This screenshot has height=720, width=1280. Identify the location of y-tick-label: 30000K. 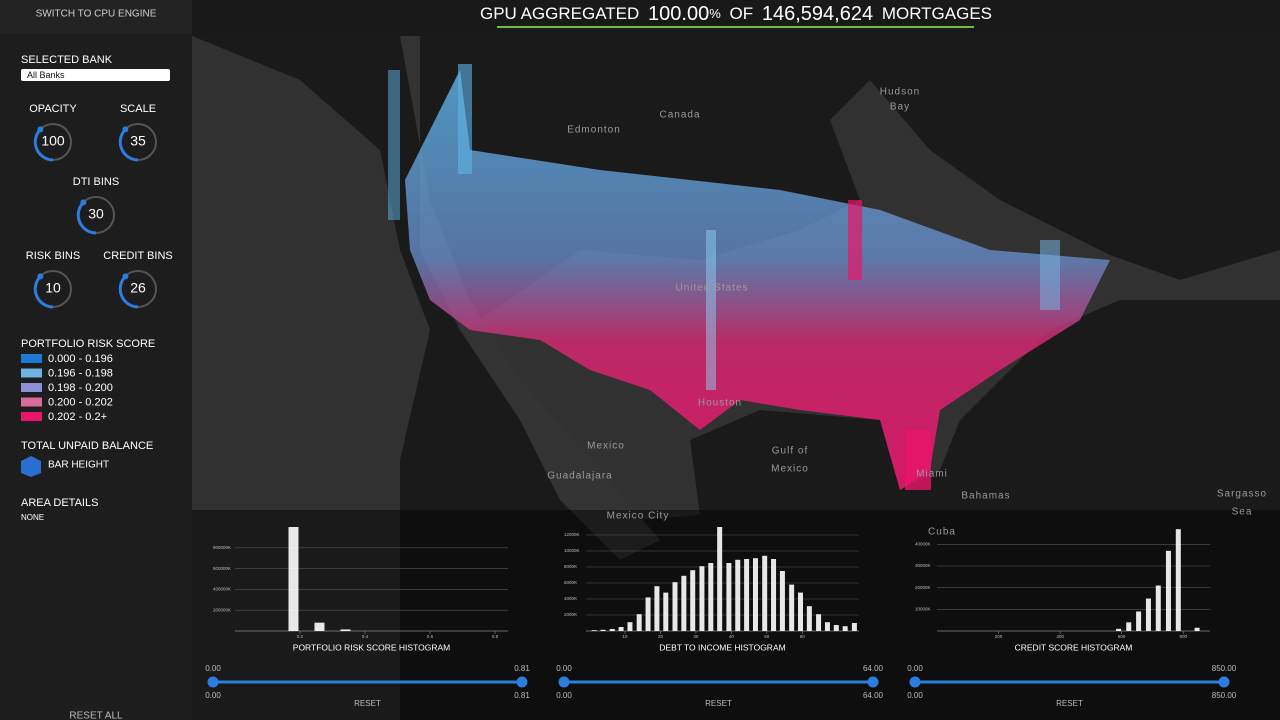
(923, 565).